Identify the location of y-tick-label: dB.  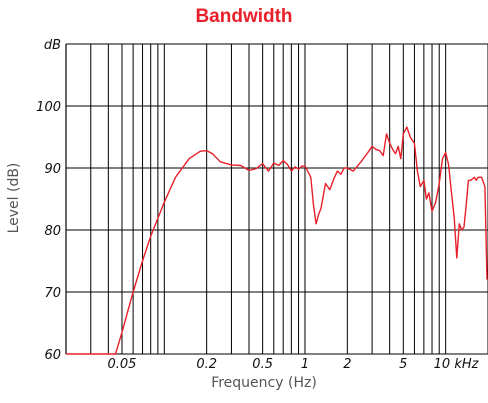
(52, 45).